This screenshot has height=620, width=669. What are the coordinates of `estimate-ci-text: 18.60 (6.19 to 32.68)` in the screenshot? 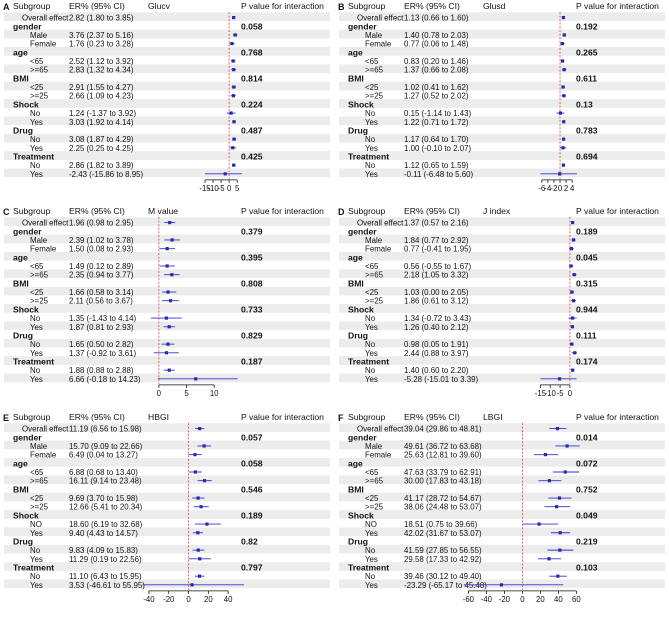 It's located at (106, 524).